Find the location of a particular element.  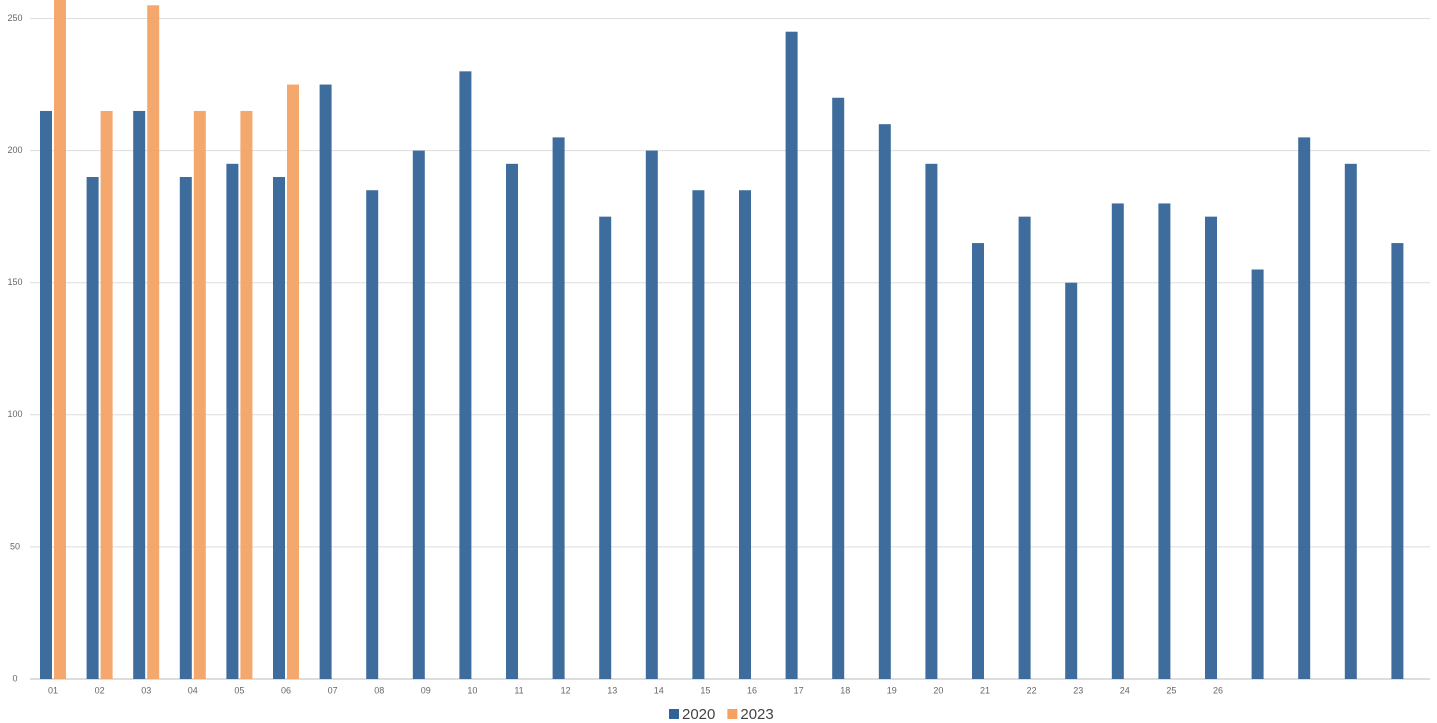

x-tick-label: 22 is located at coordinates (1032, 690).